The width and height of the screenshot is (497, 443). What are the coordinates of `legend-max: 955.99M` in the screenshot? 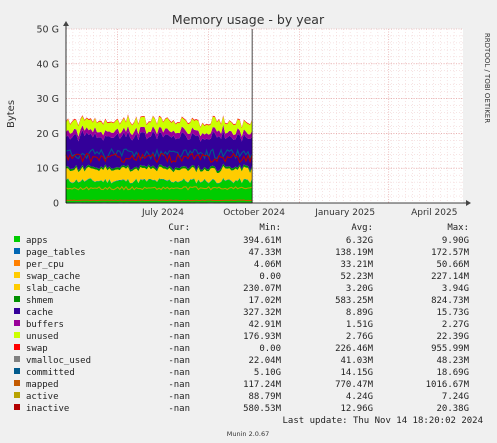 It's located at (450, 349).